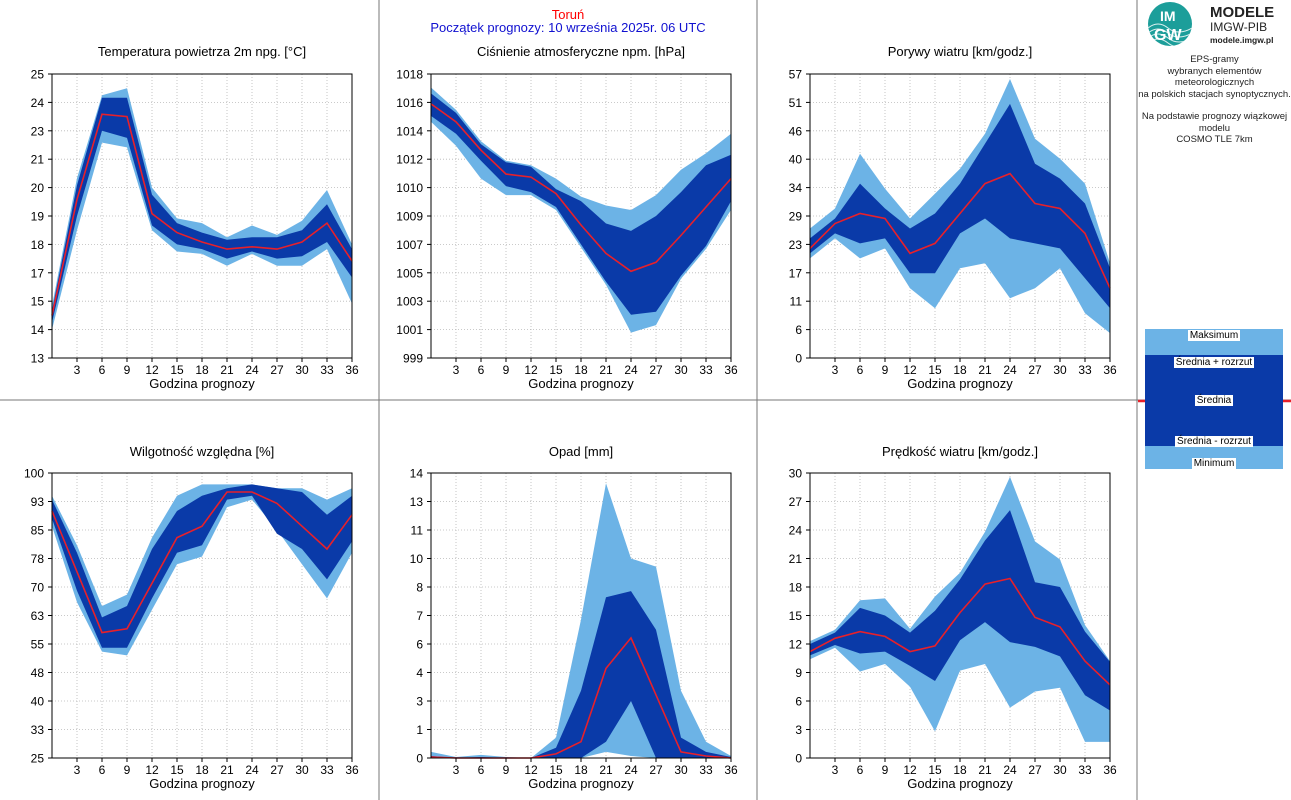  What do you see at coordinates (1214, 94) in the screenshot?
I see `description-line: na polskich stacjach synoptycznych.` at bounding box center [1214, 94].